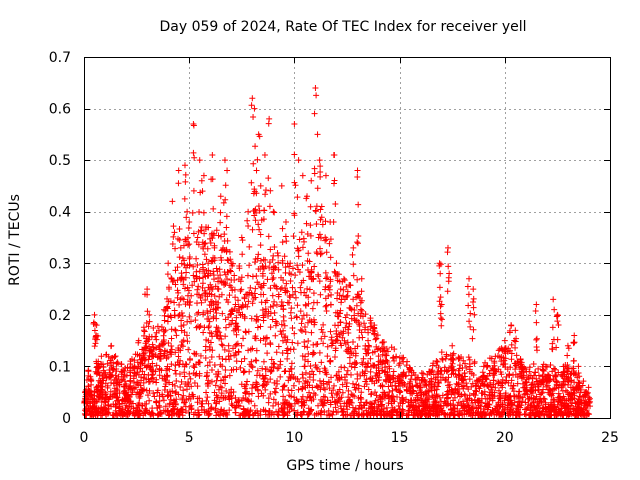 This screenshot has width=640, height=480. Describe the element at coordinates (189, 438) in the screenshot. I see `x-tick-label: 5` at that location.